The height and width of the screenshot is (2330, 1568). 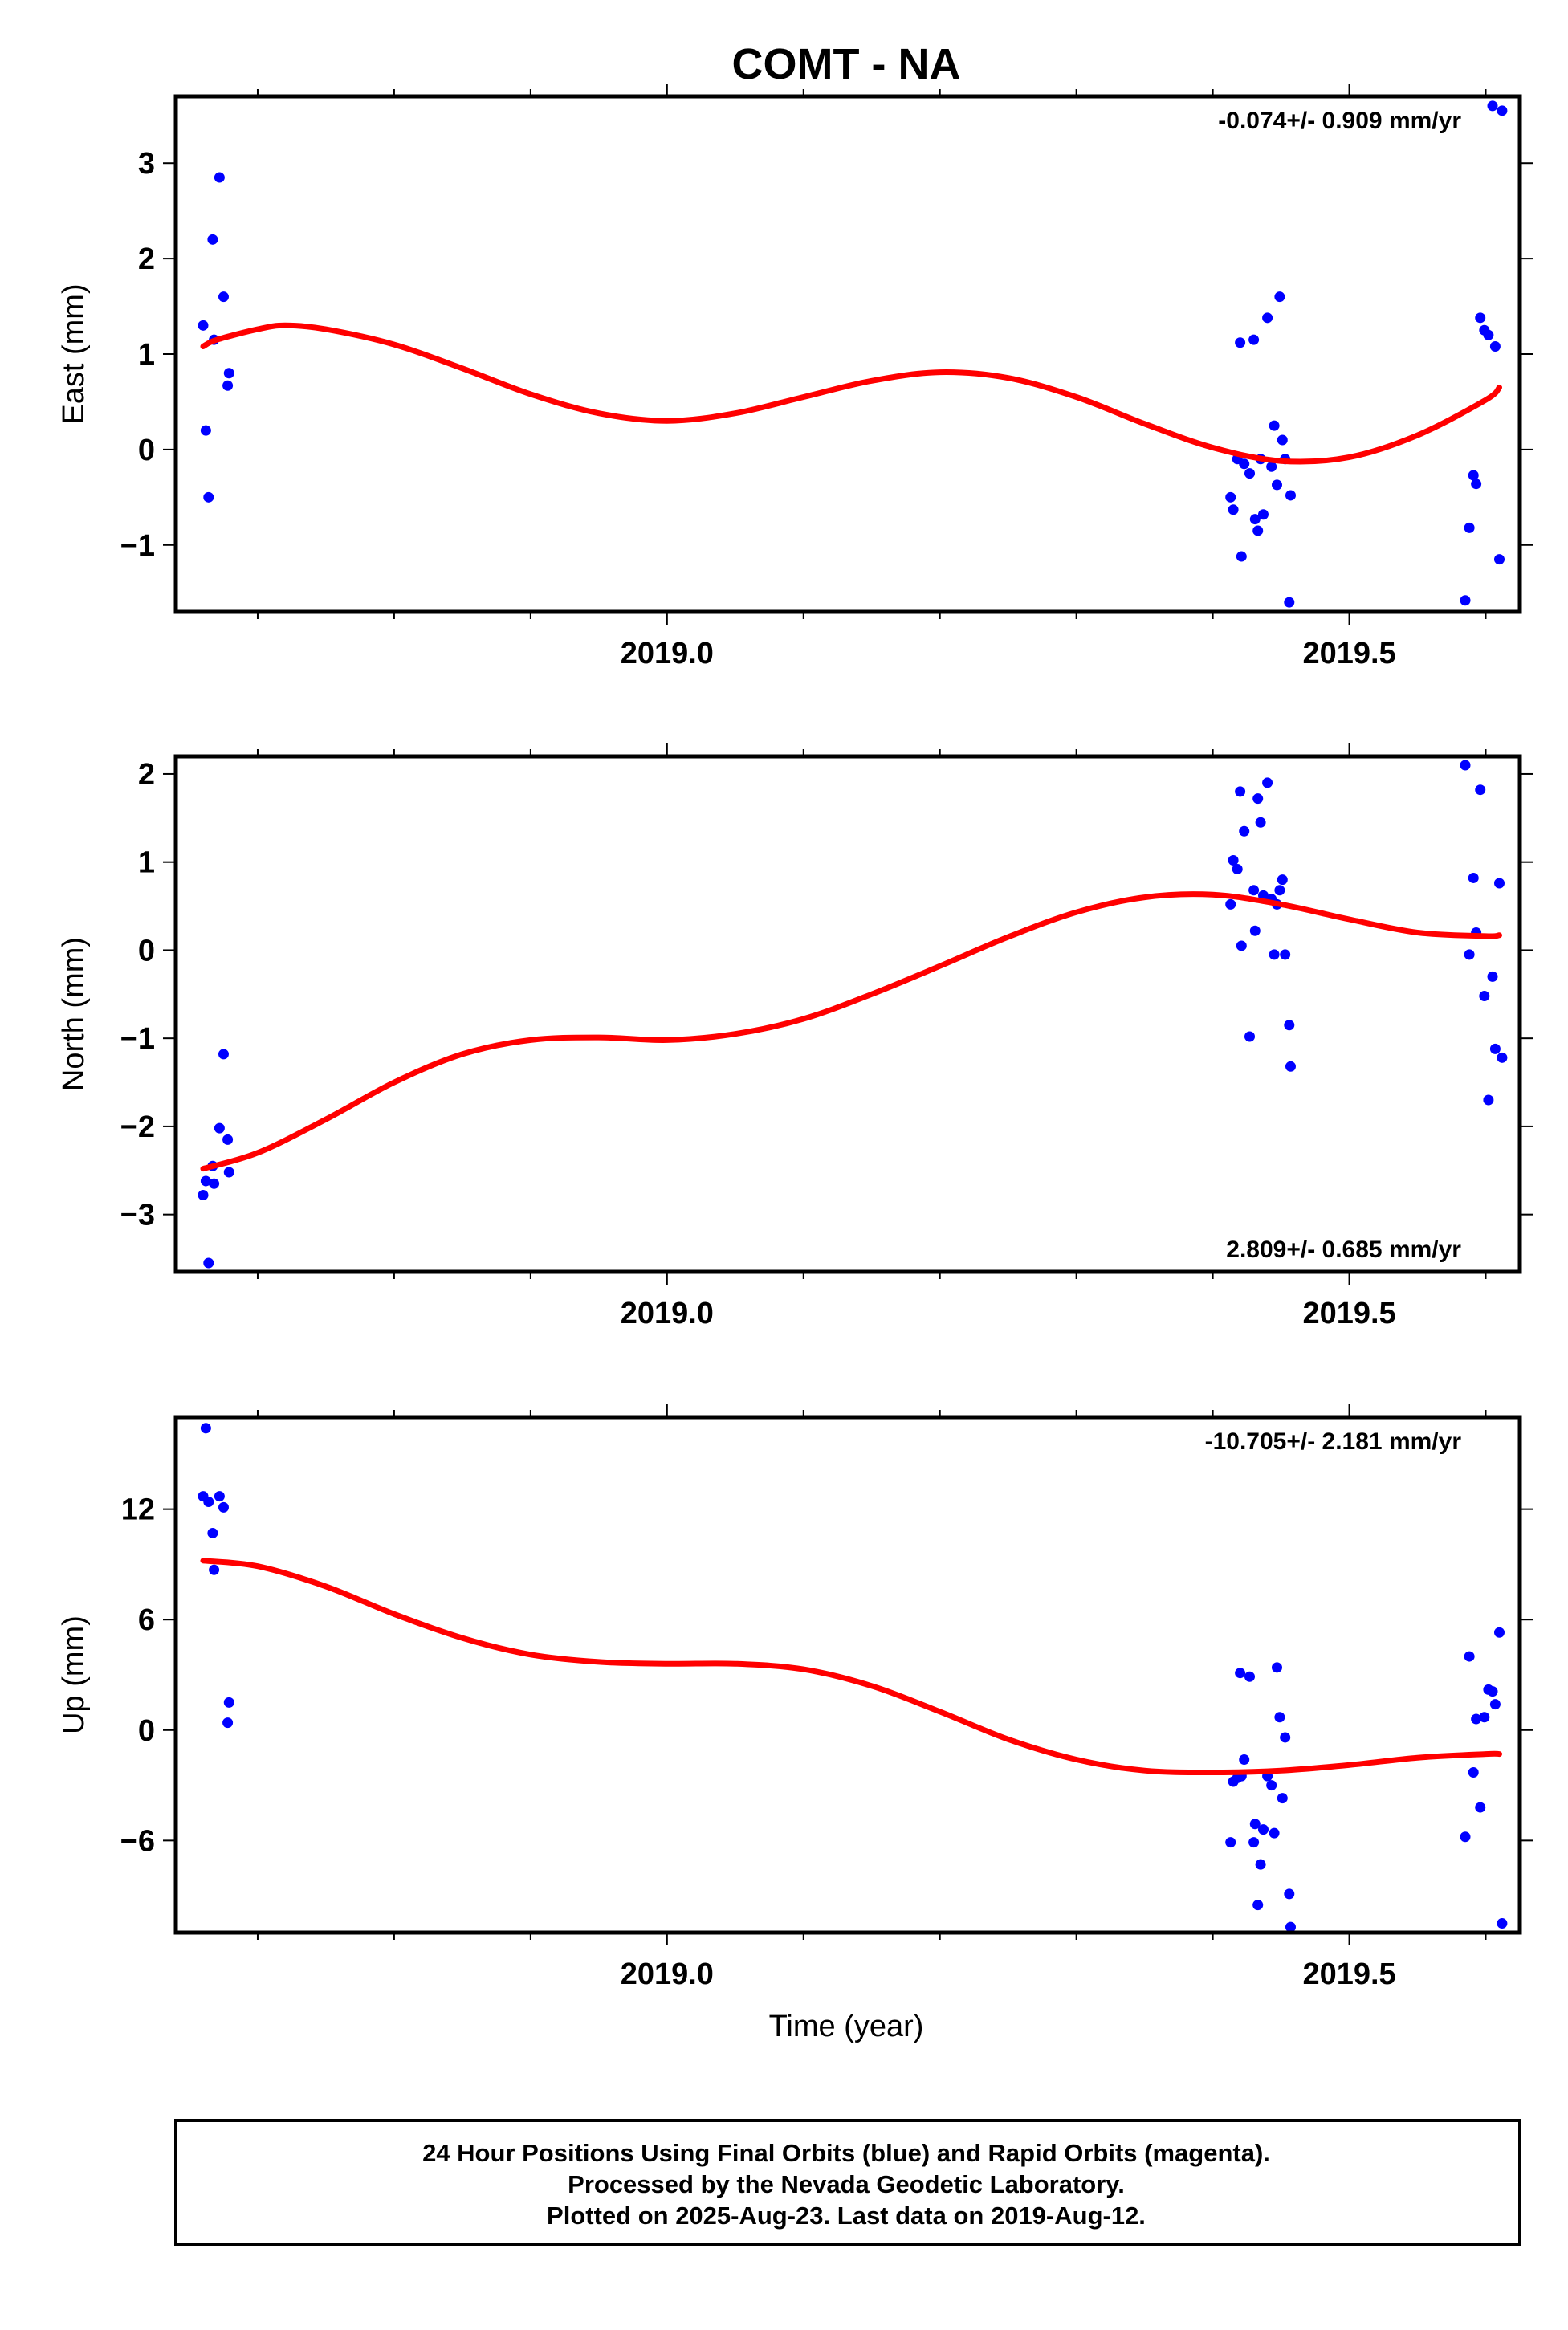 What do you see at coordinates (846, 2026) in the screenshot?
I see `x-axis-label: Time (year)` at bounding box center [846, 2026].